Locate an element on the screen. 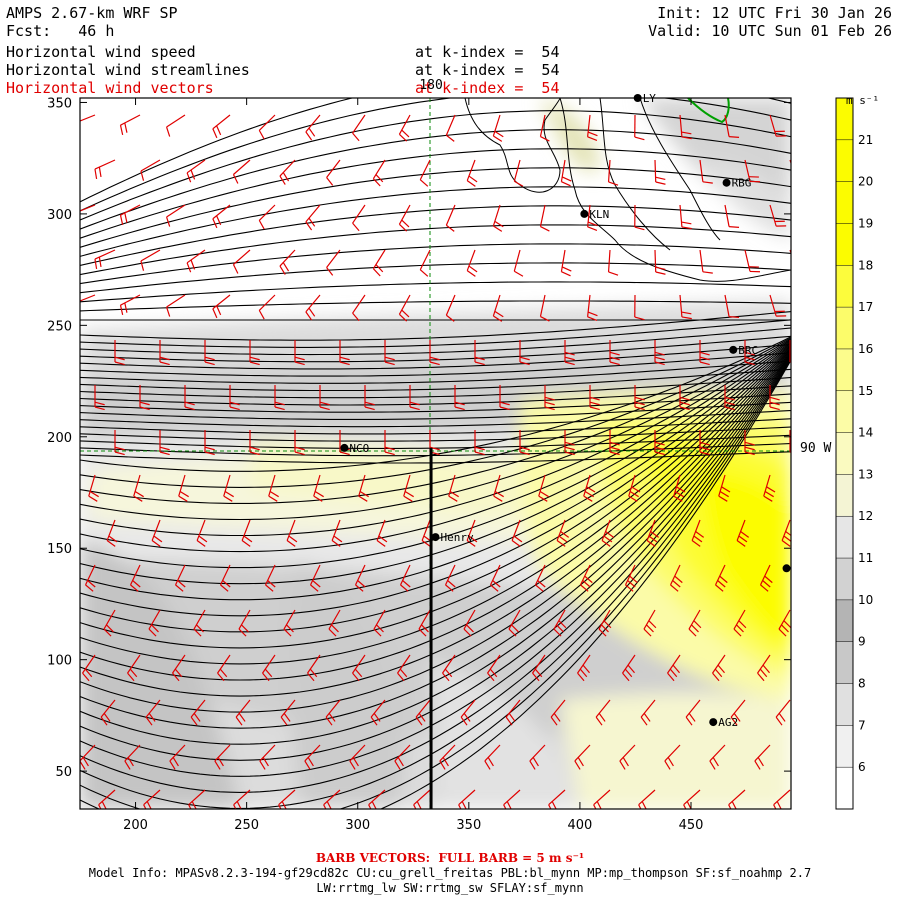 This screenshot has width=900, height=900. colorbar-swatch is located at coordinates (844, 119).